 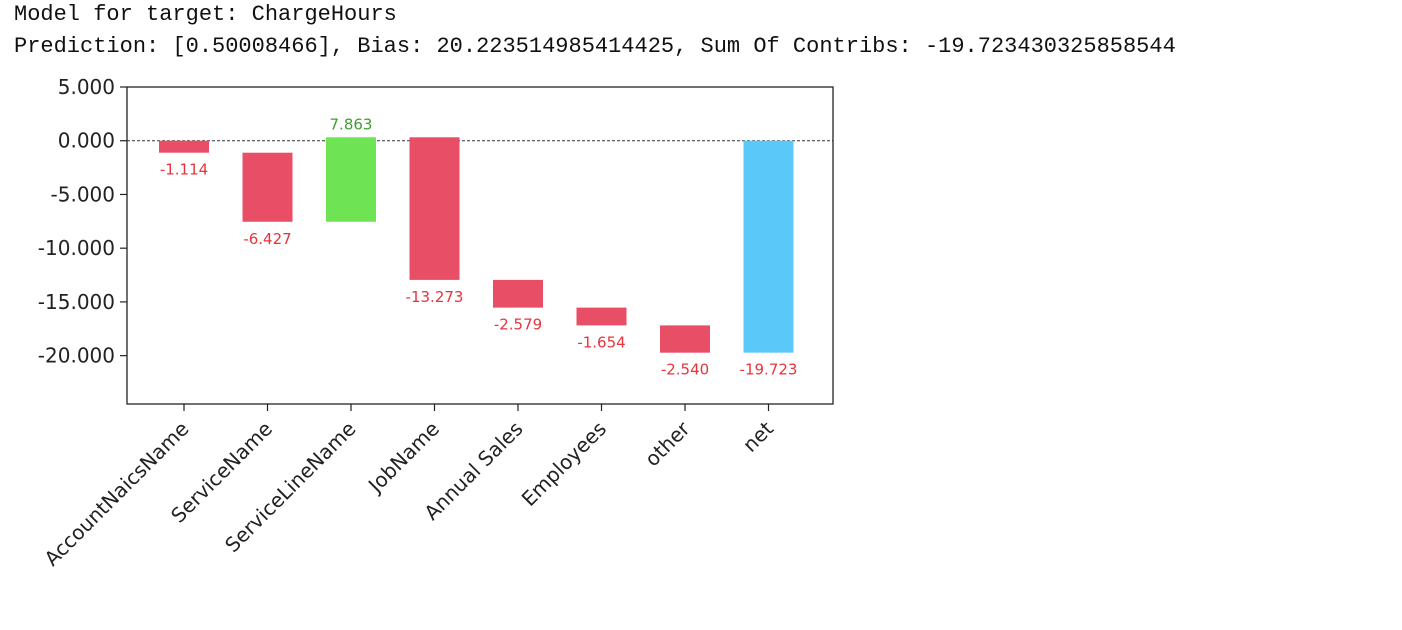 What do you see at coordinates (351, 179) in the screenshot?
I see `bar-servicelinename` at bounding box center [351, 179].